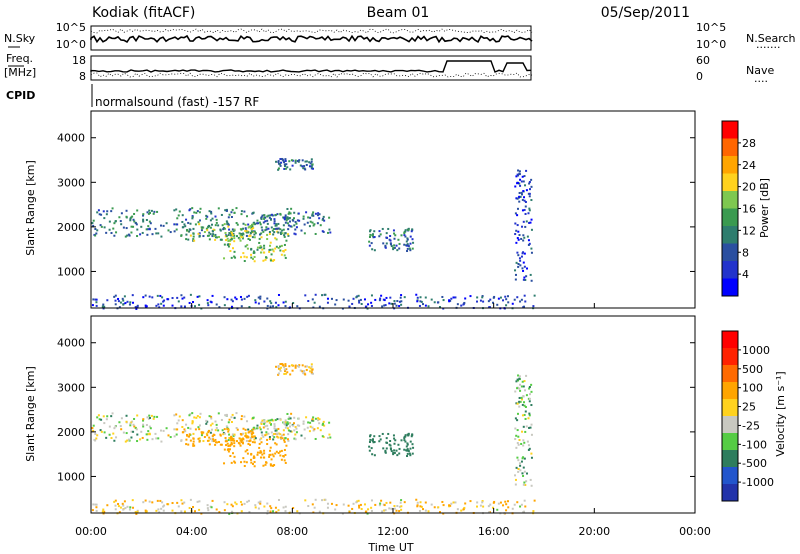 The width and height of the screenshot is (800, 554). What do you see at coordinates (730, 217) in the screenshot?
I see `power-colorbar-swatch` at bounding box center [730, 217].